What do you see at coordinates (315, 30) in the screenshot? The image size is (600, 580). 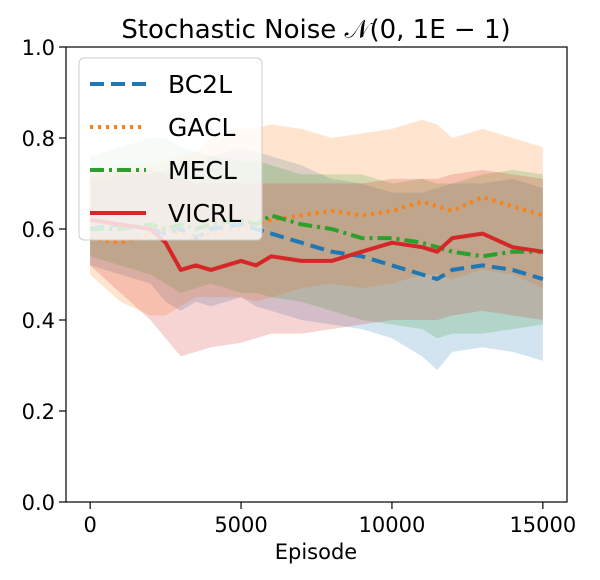 I see `chart-title: Stochastic Noise 𝒩(0, 1E − 1)` at bounding box center [315, 30].